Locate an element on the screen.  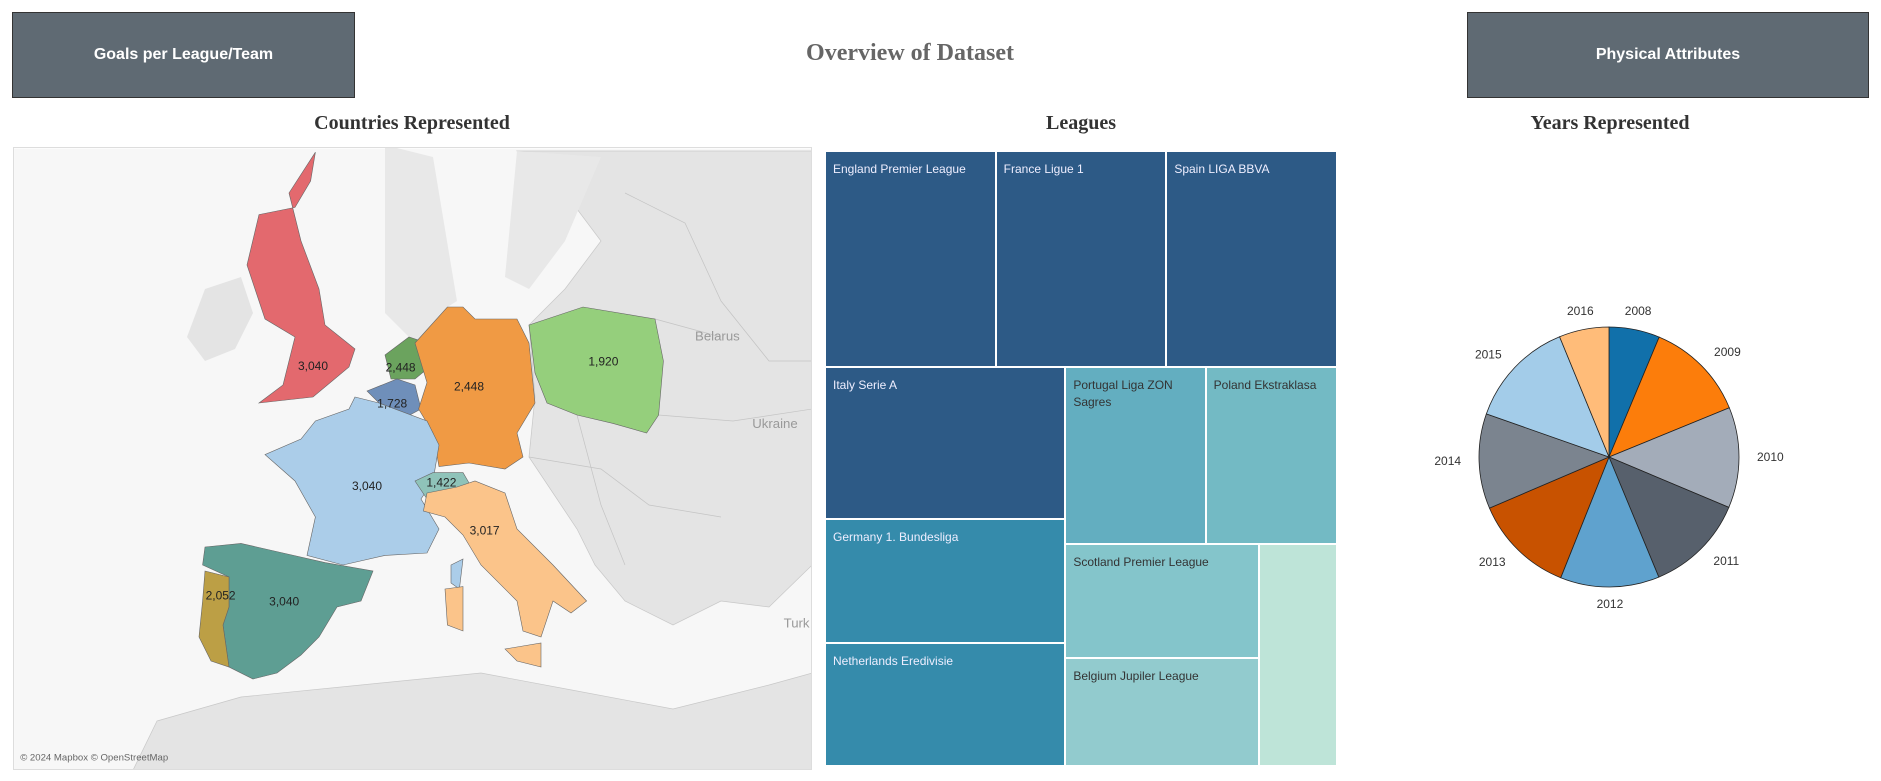
treemap-cell: England Premier League is located at coordinates (910, 259).